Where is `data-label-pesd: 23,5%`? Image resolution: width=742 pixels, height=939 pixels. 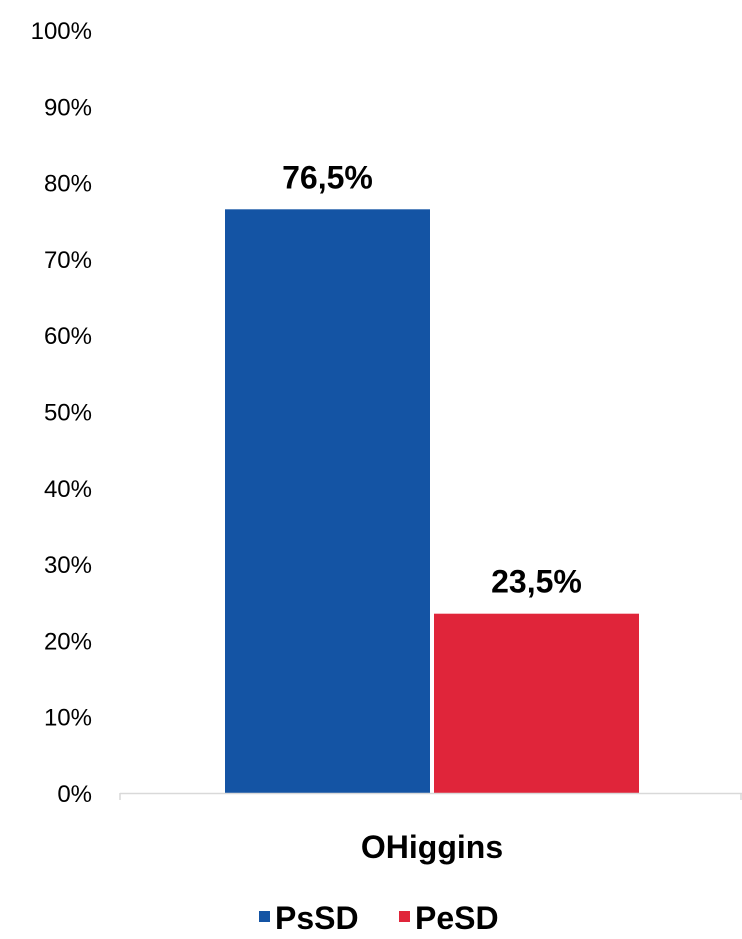
data-label-pesd: 23,5% is located at coordinates (536, 582).